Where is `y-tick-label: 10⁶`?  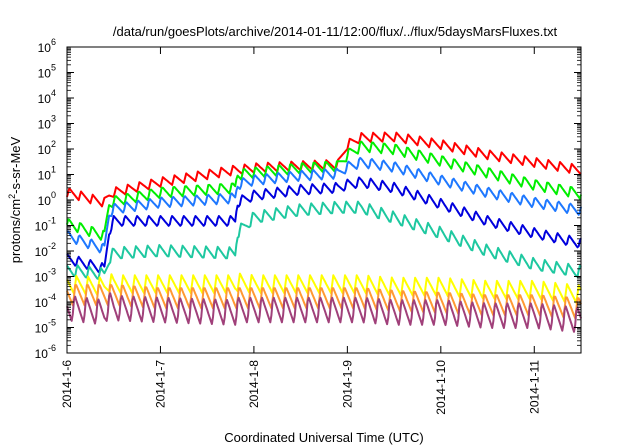
y-tick-label: 10⁶ is located at coordinates (47, 46).